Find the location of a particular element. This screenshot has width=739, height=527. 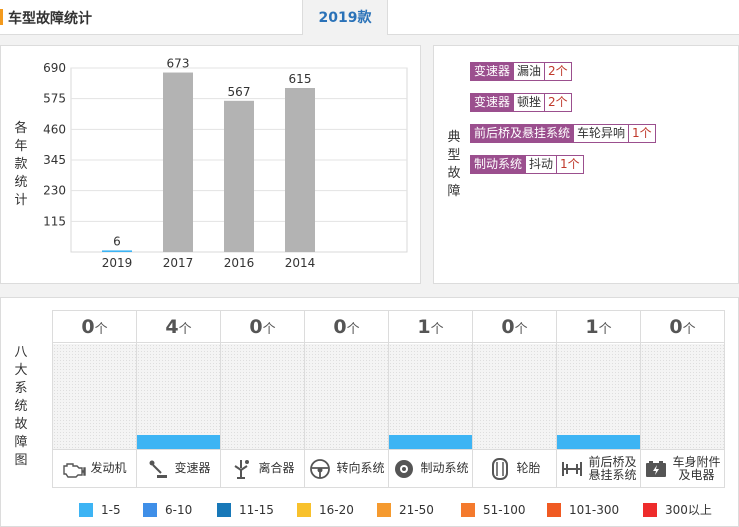

bar-2016 is located at coordinates (239, 176).